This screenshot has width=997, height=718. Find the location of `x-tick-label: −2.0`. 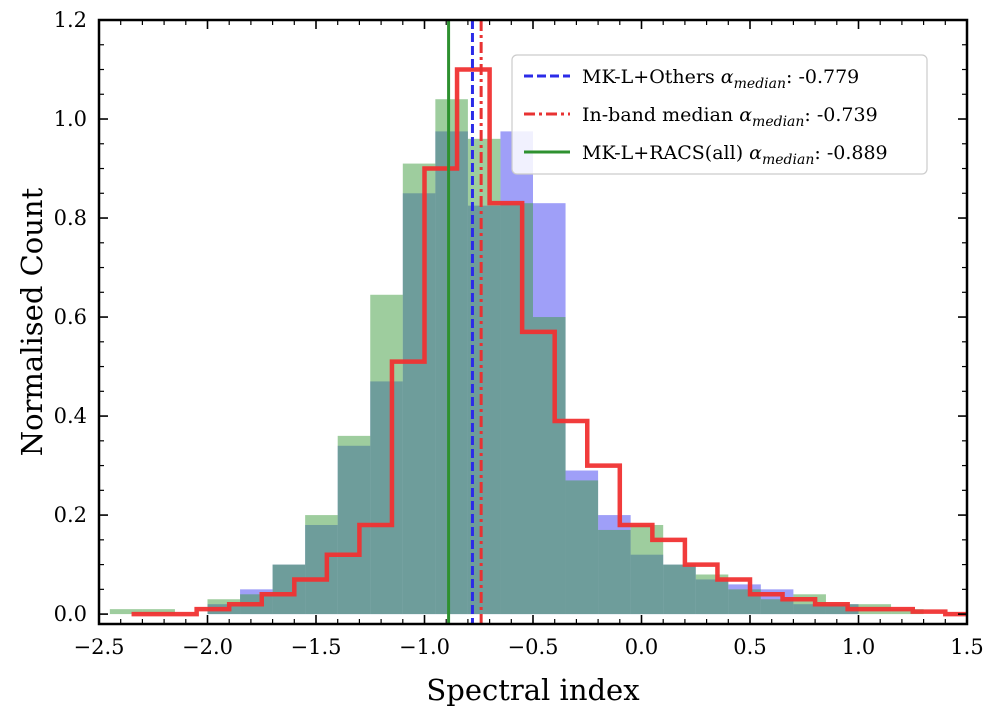

x-tick-label: −2.0 is located at coordinates (207, 647).